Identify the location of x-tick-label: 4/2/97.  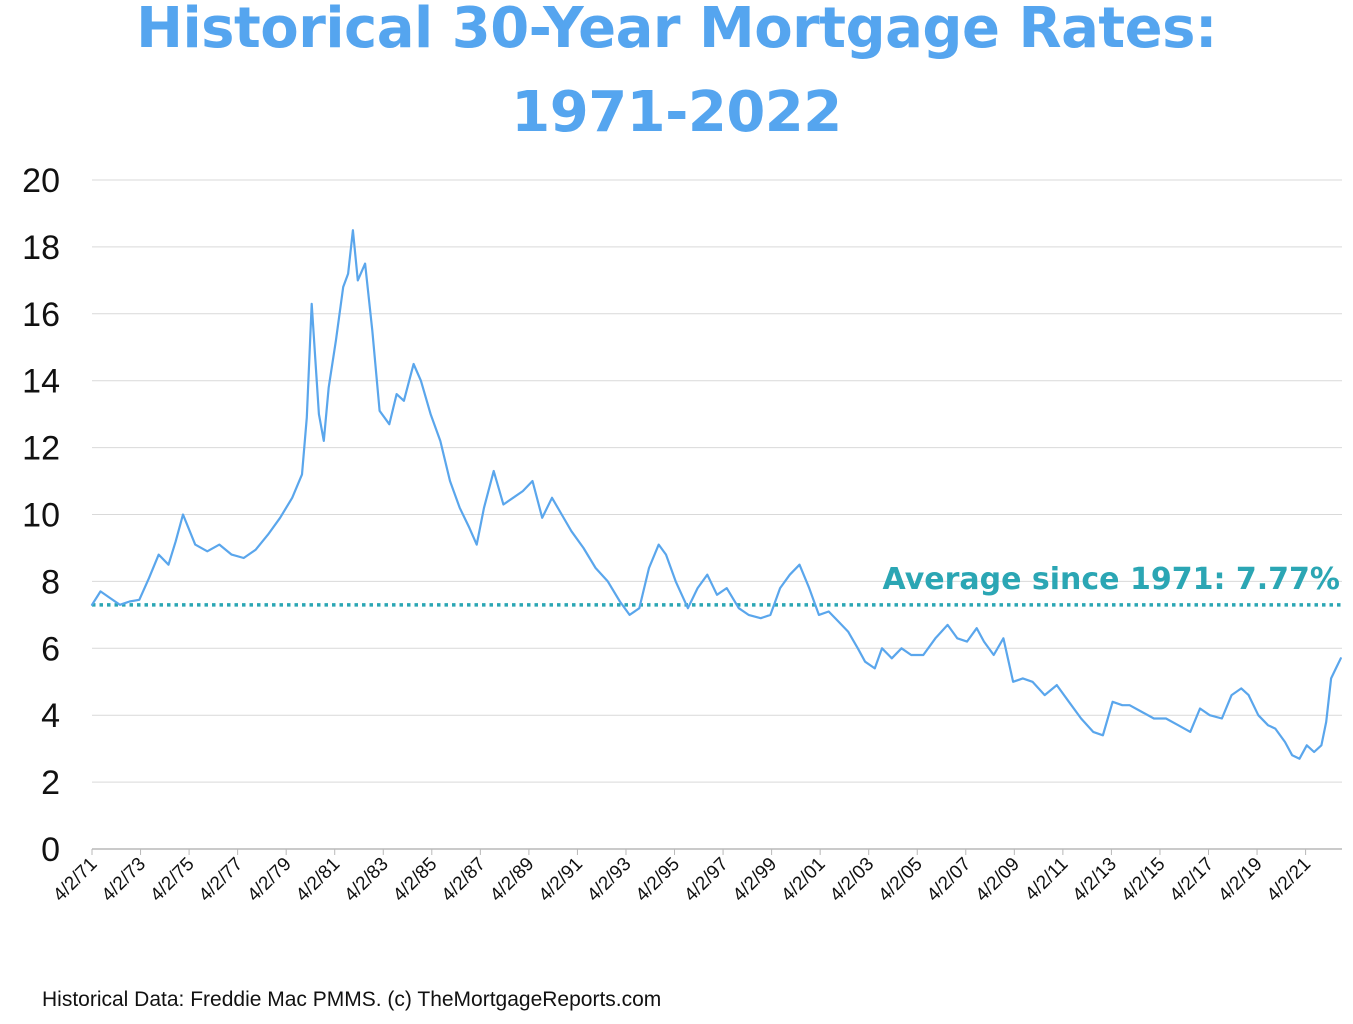
(706, 880).